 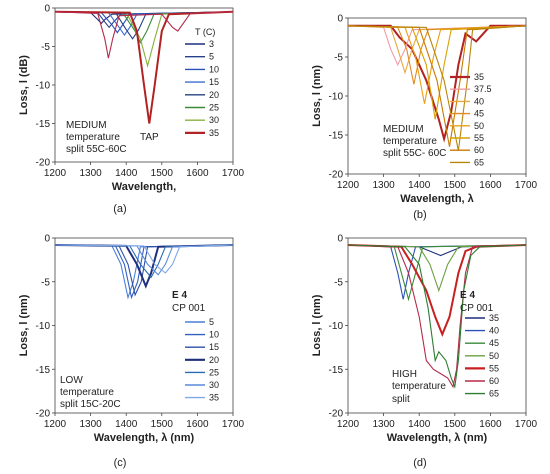 I want to click on annotation: split 55C-60C, so click(x=96, y=149).